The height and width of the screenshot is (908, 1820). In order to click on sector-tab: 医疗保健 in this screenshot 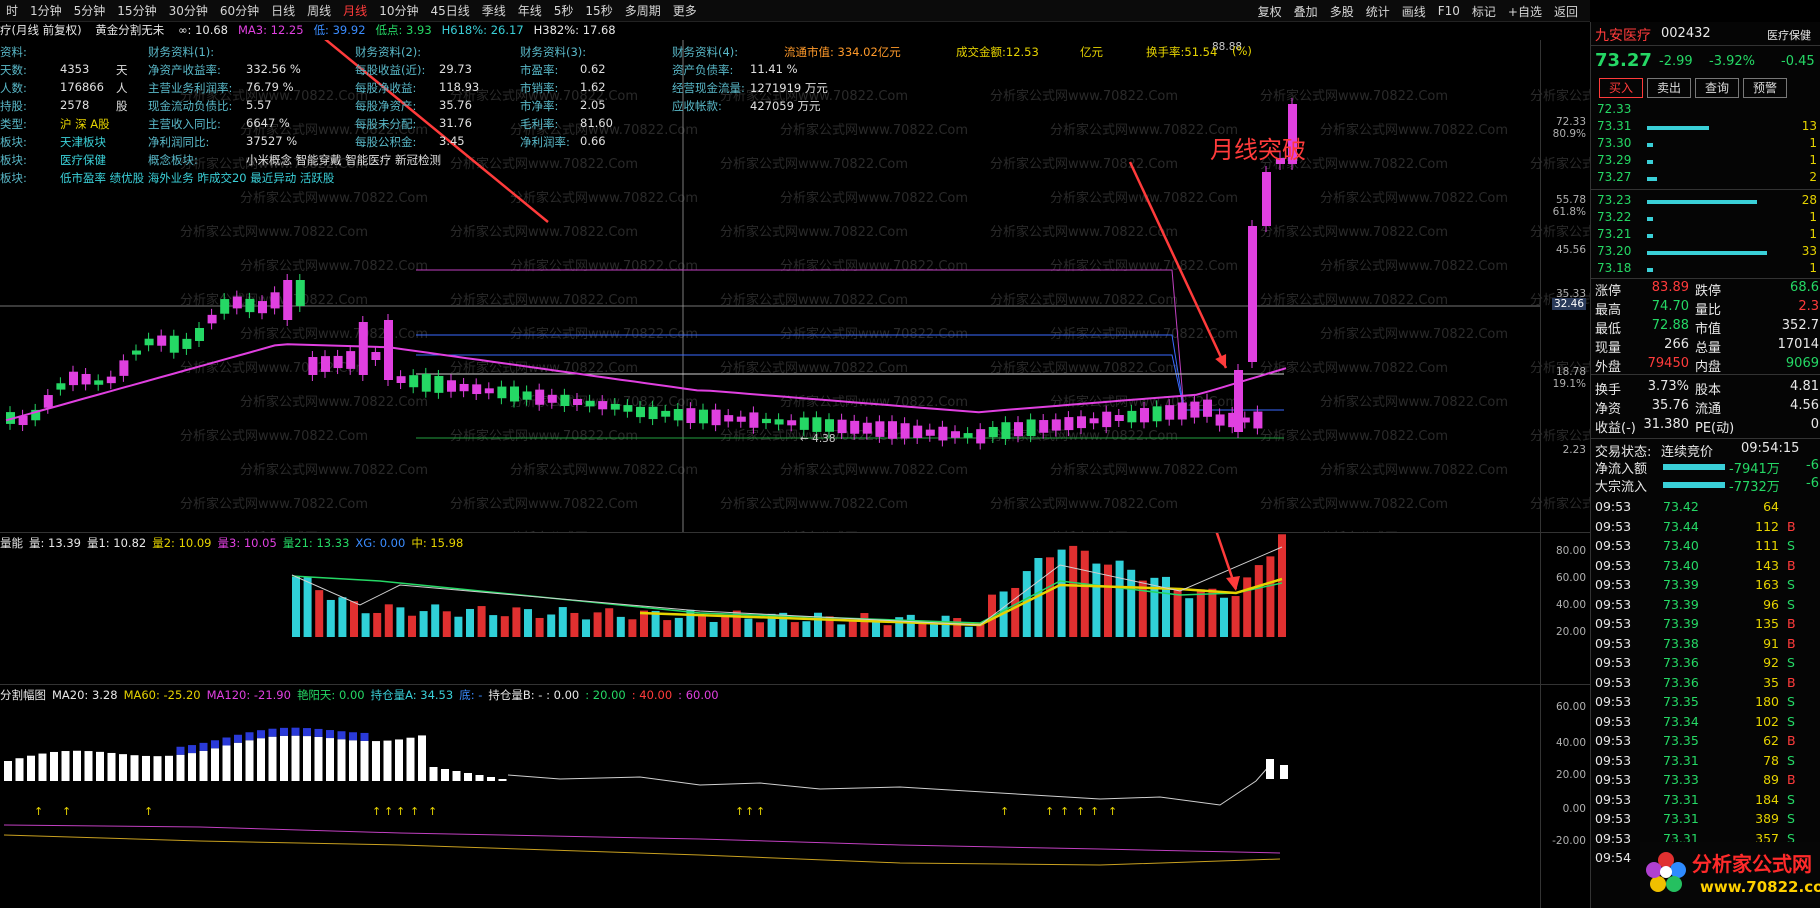, I will do `click(1789, 35)`.